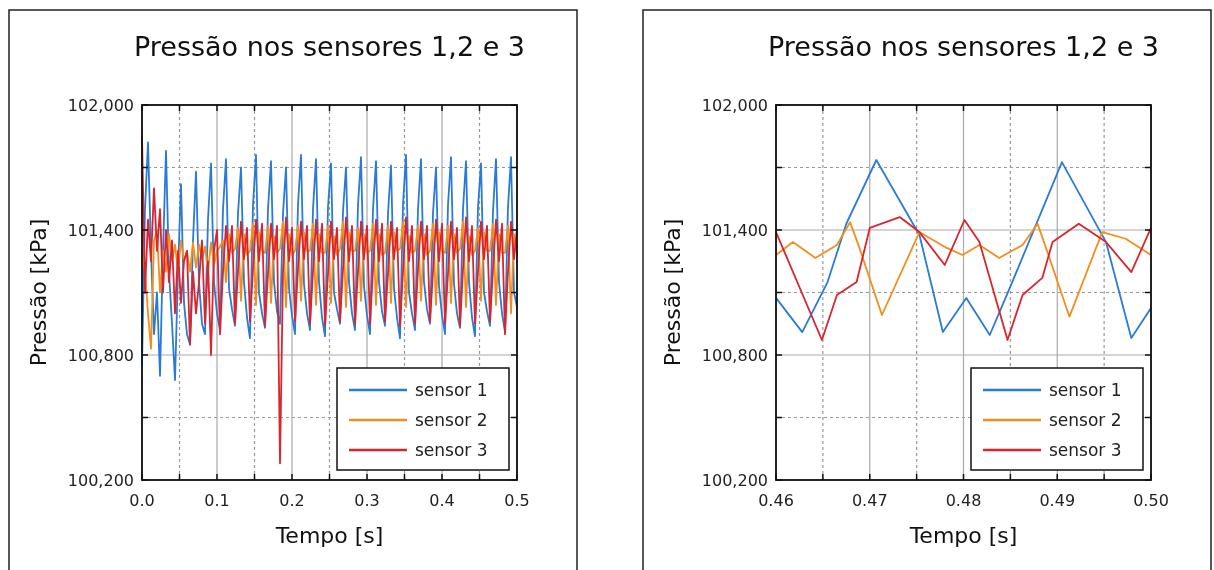  I want to click on x-tick-label: 0.48, so click(963, 500).